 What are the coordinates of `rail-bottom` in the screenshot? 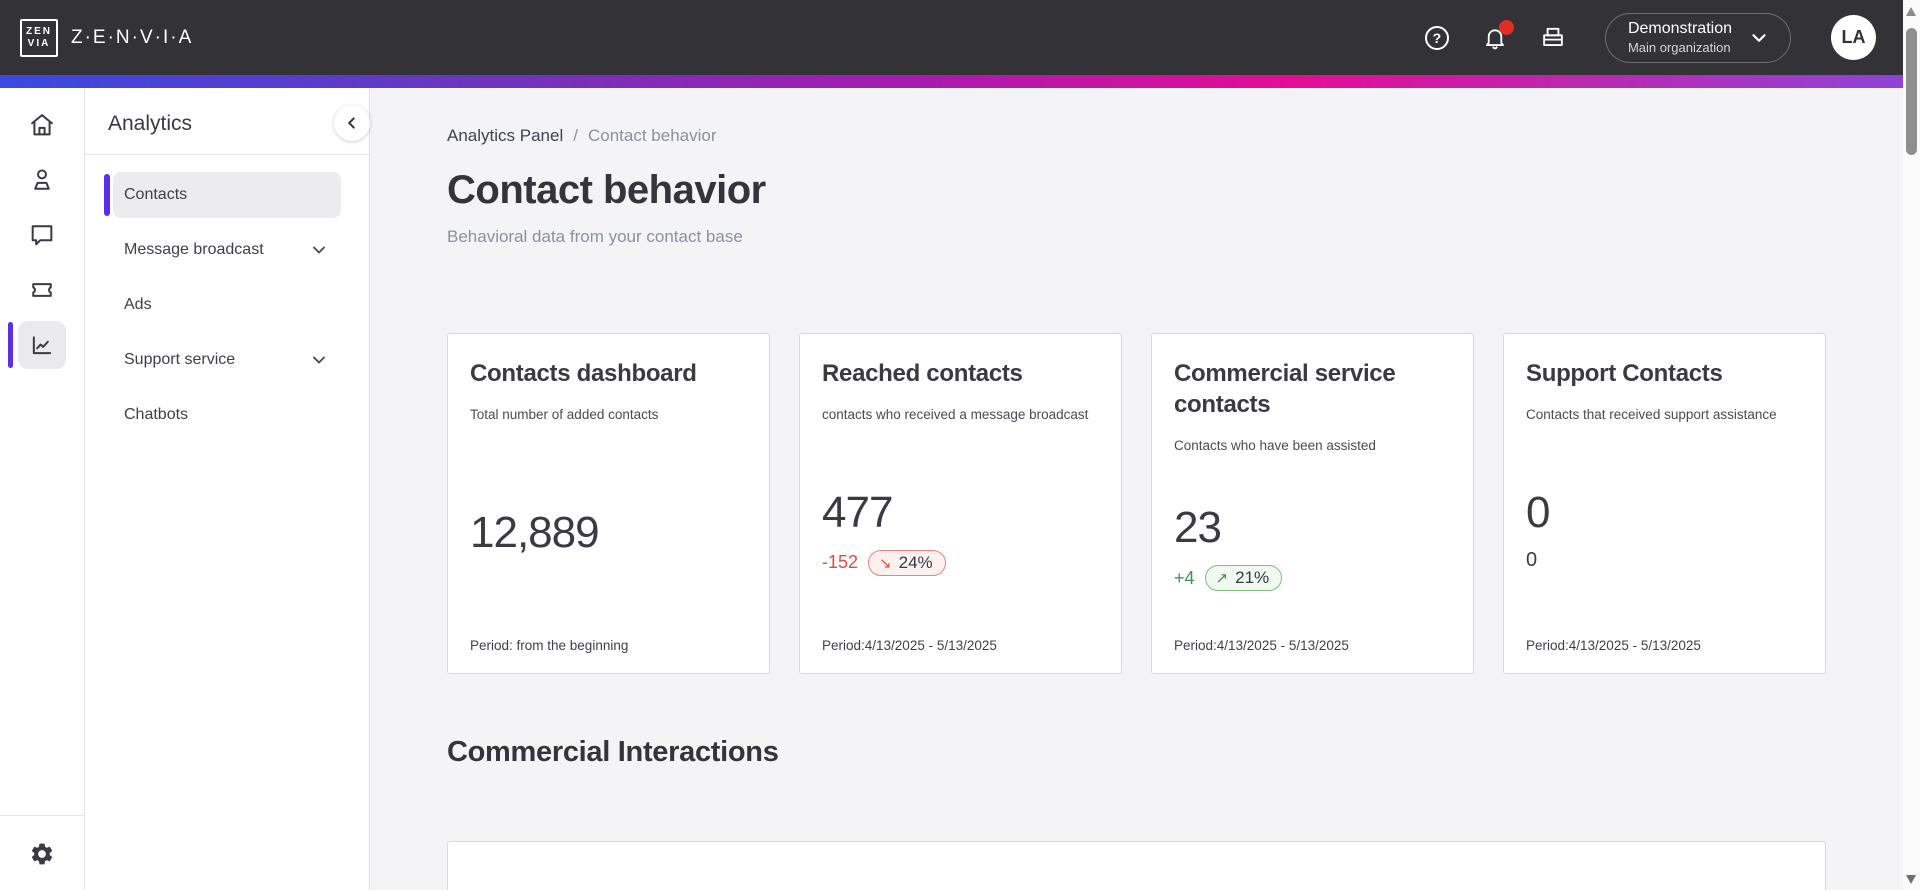 It's located at (42, 852).